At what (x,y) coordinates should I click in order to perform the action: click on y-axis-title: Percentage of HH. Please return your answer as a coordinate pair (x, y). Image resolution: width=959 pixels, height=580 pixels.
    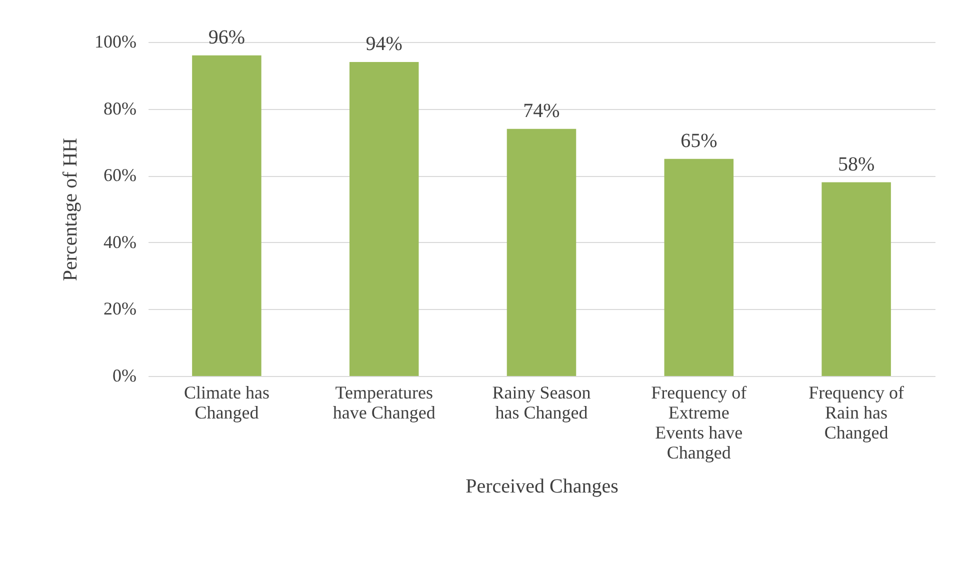
    Looking at the image, I should click on (71, 210).